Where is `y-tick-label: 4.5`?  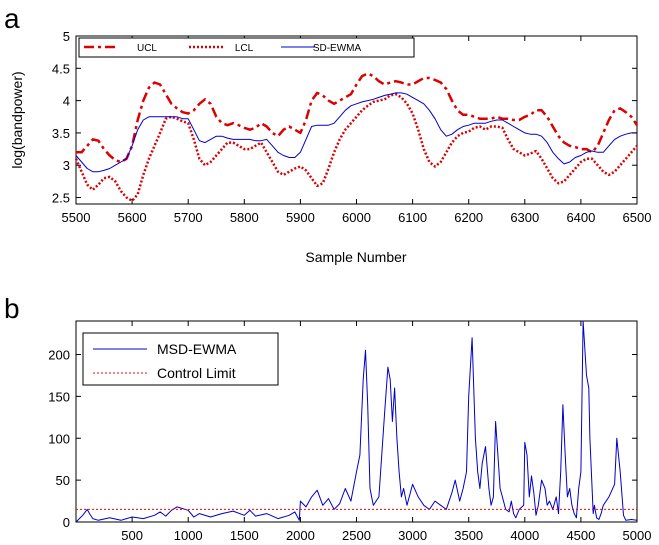
y-tick-label: 4.5 is located at coordinates (61, 68).